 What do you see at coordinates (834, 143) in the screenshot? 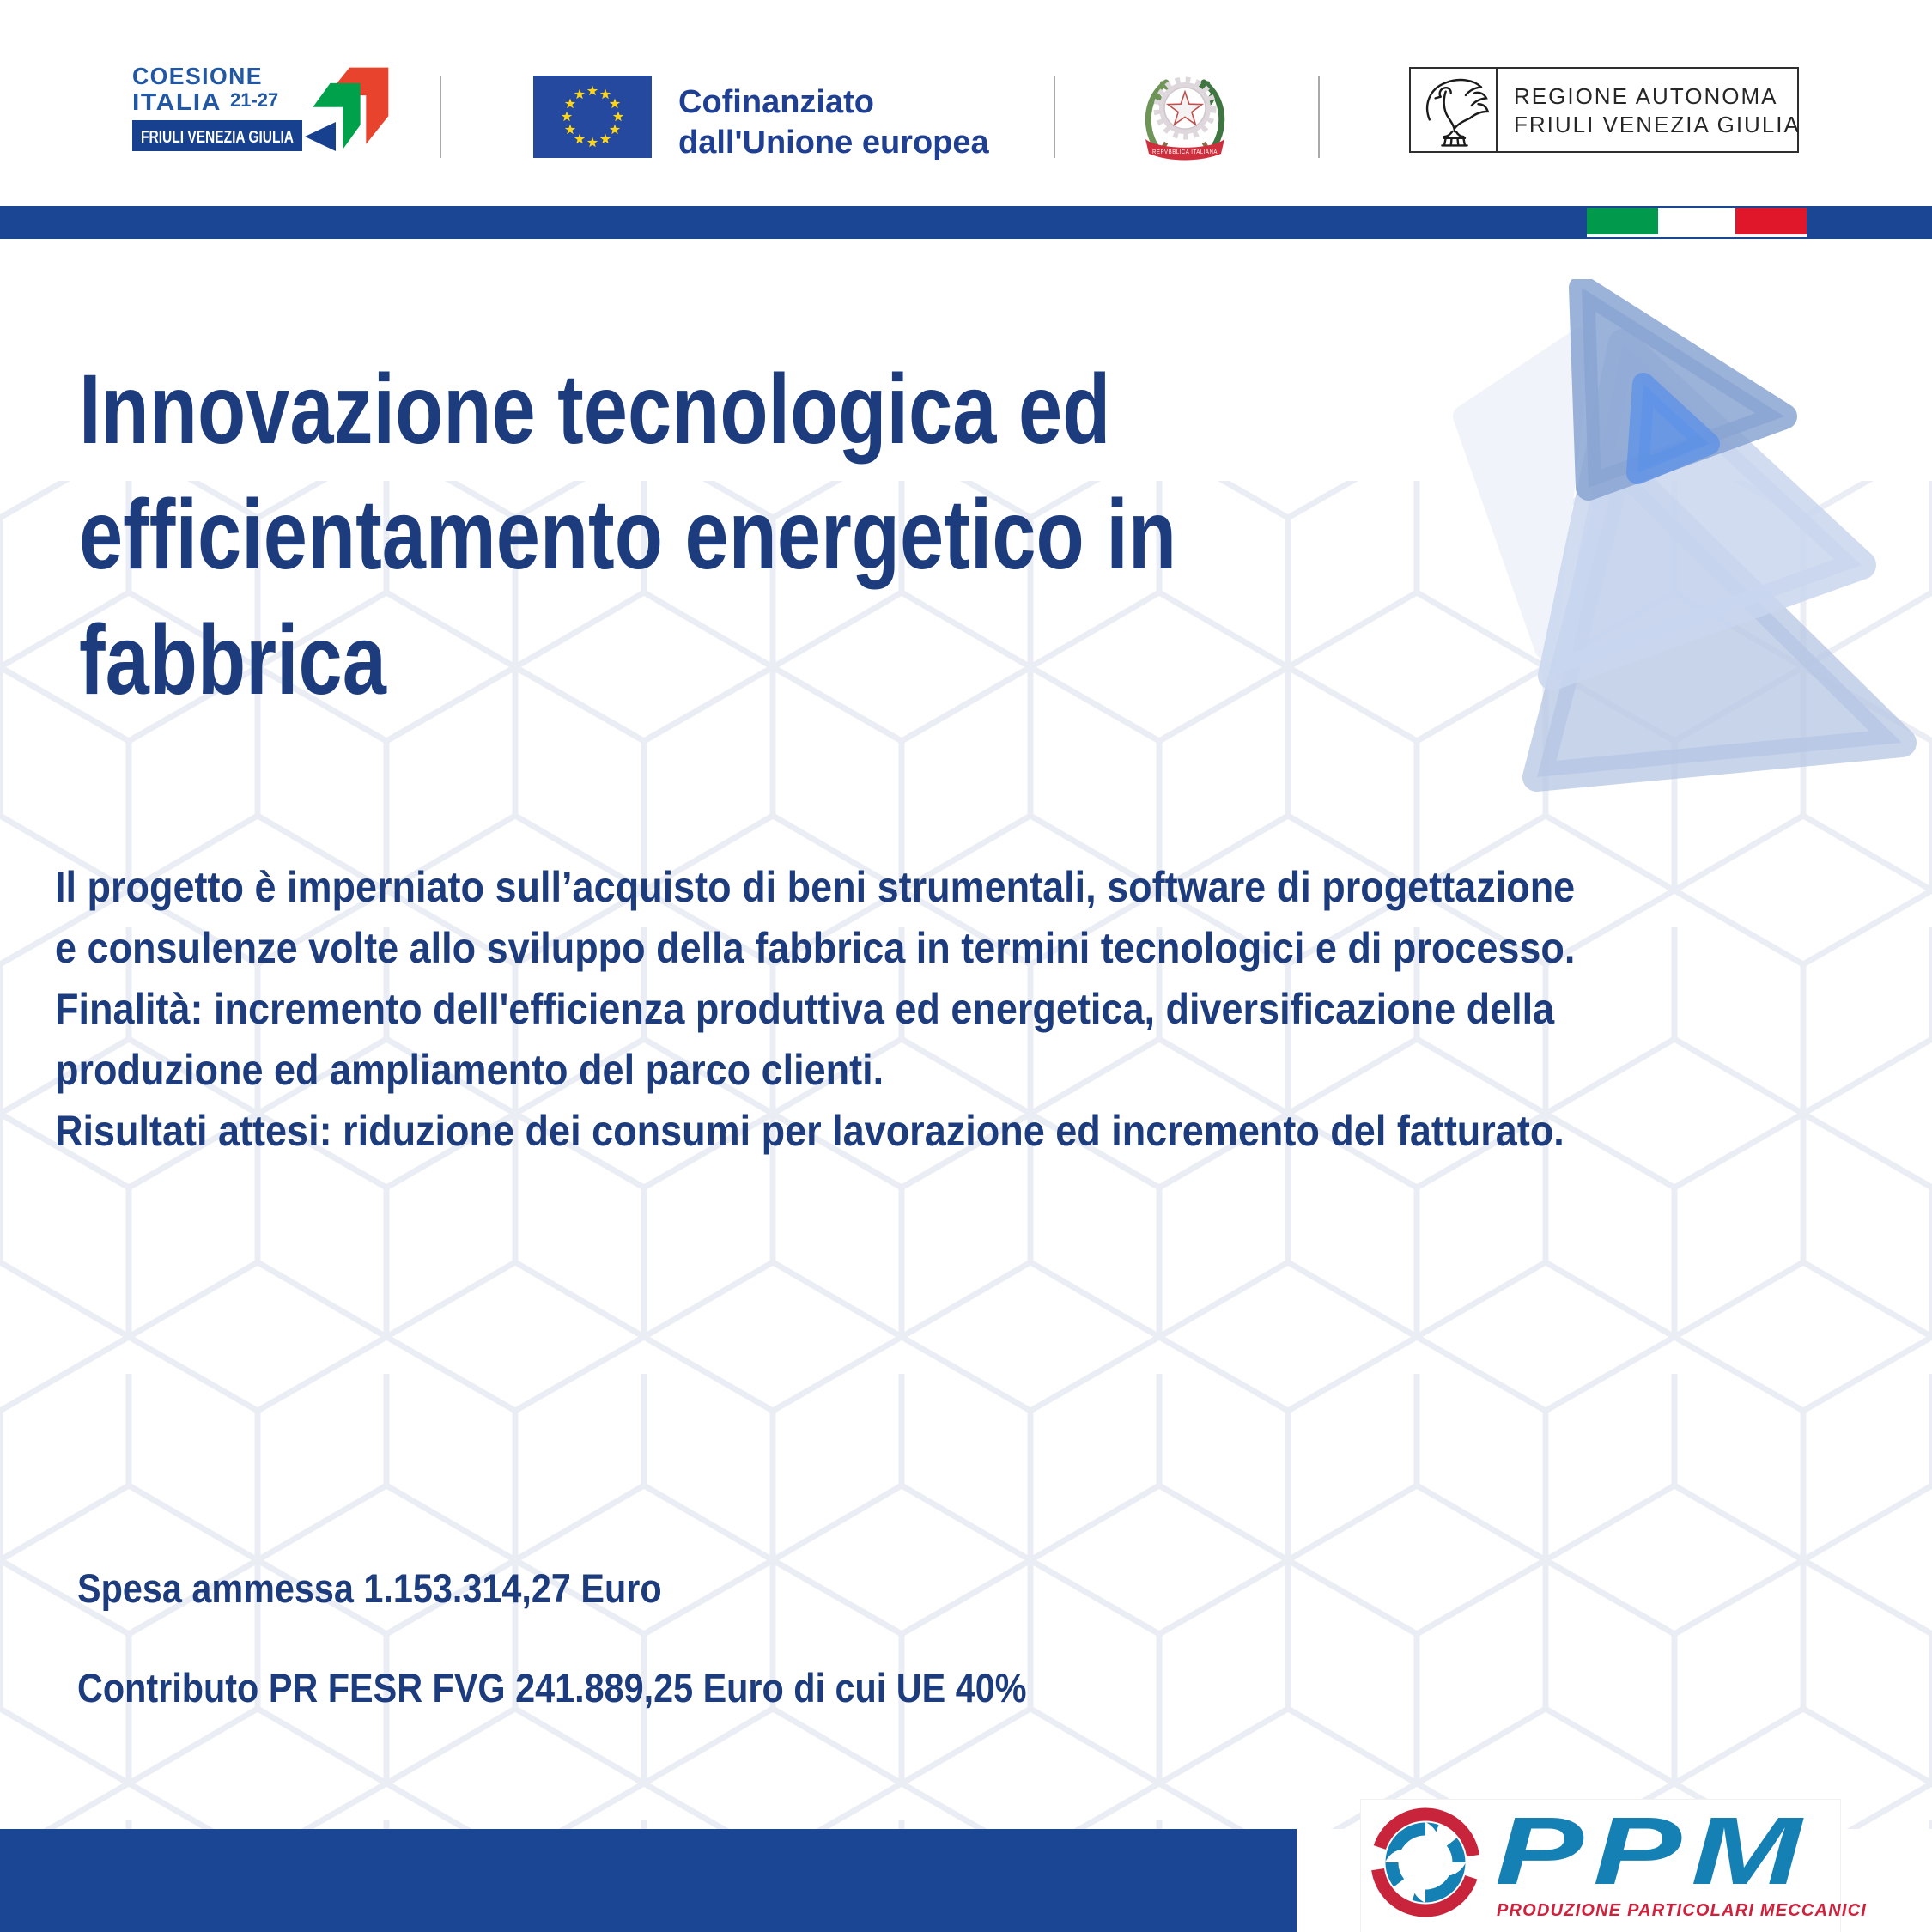
I see `eu-funding-line2: dall'Unione europea` at bounding box center [834, 143].